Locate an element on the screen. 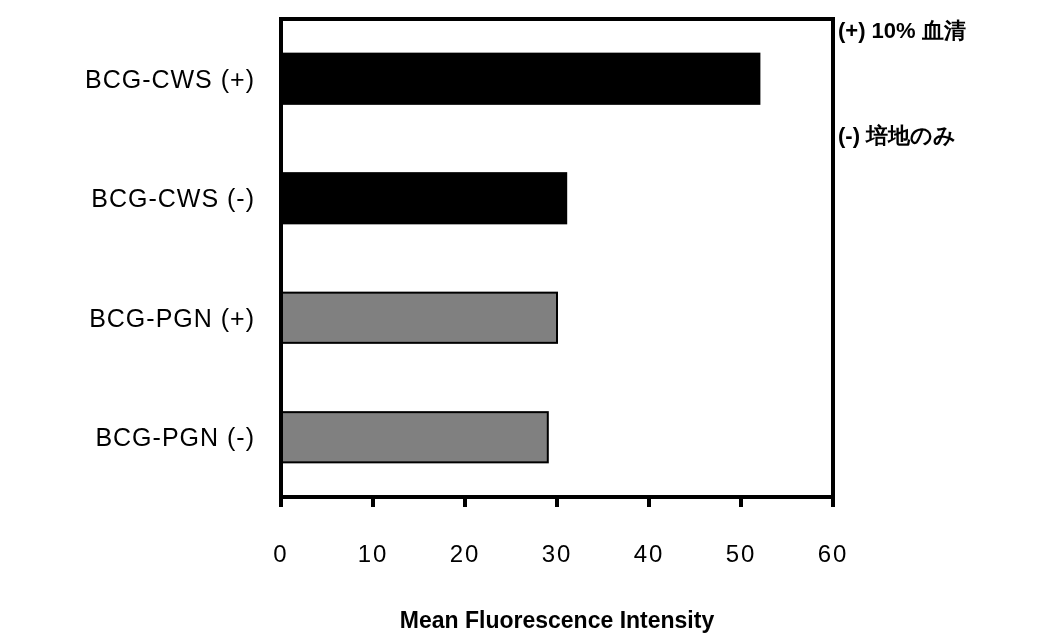 The height and width of the screenshot is (637, 1045). x-tick-label: 30 is located at coordinates (557, 553).